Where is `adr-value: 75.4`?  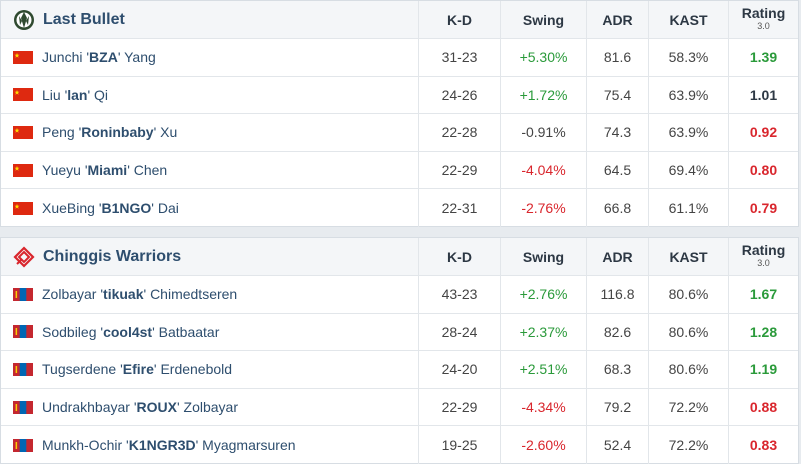 adr-value: 75.4 is located at coordinates (618, 95).